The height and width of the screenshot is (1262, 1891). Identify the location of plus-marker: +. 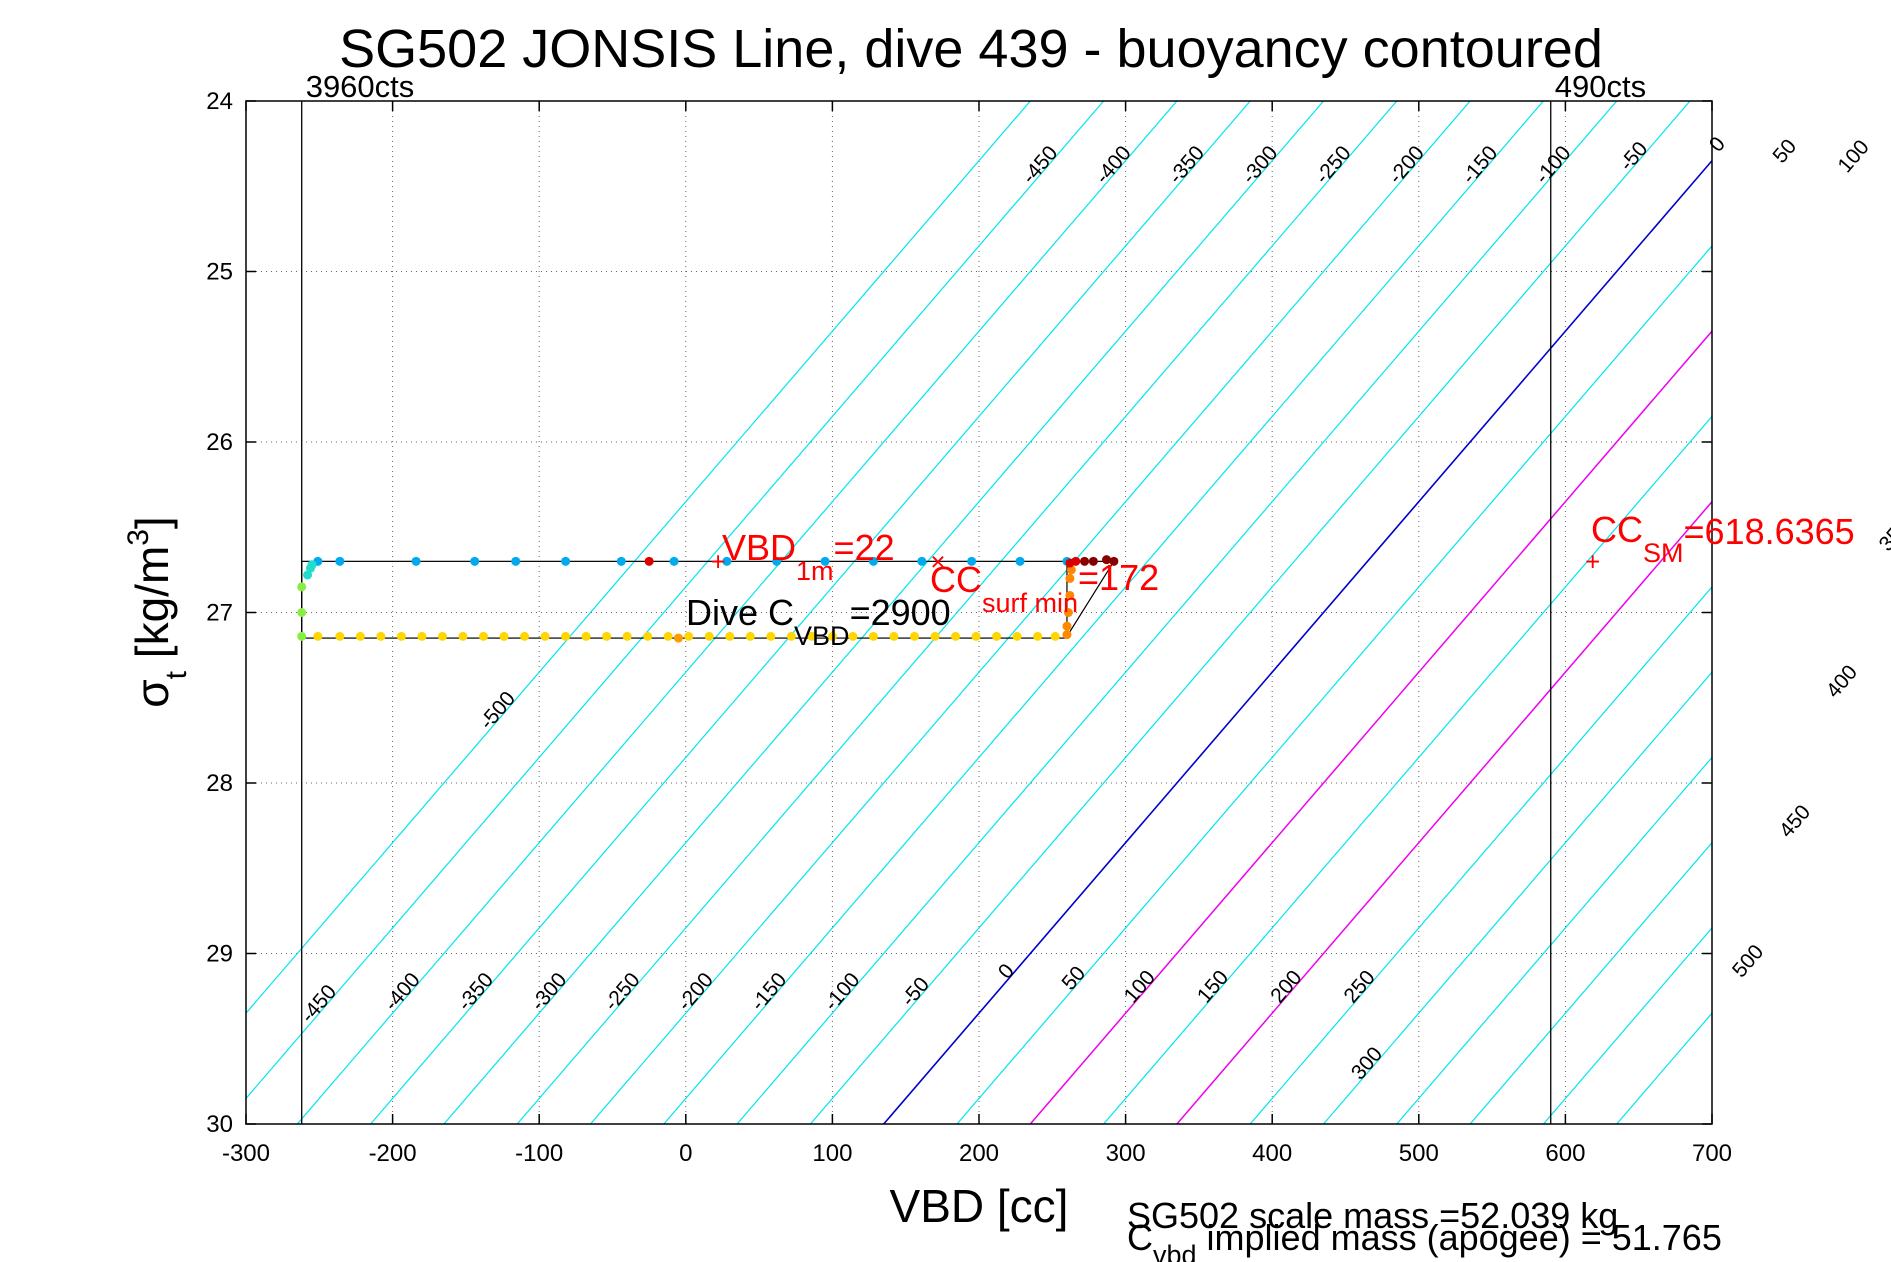
(1592, 561).